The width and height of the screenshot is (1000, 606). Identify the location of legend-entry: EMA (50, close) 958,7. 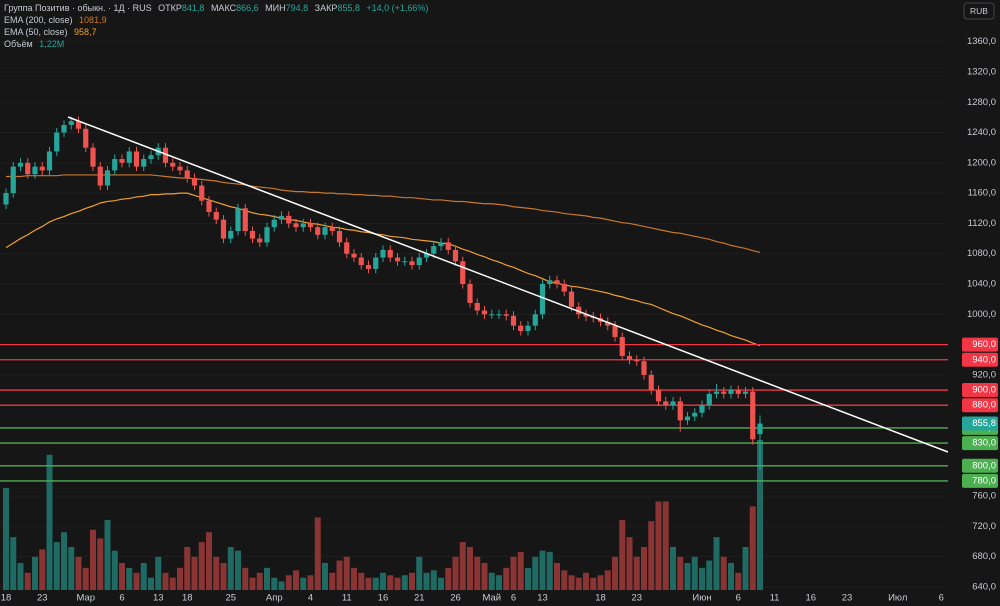
(50, 32).